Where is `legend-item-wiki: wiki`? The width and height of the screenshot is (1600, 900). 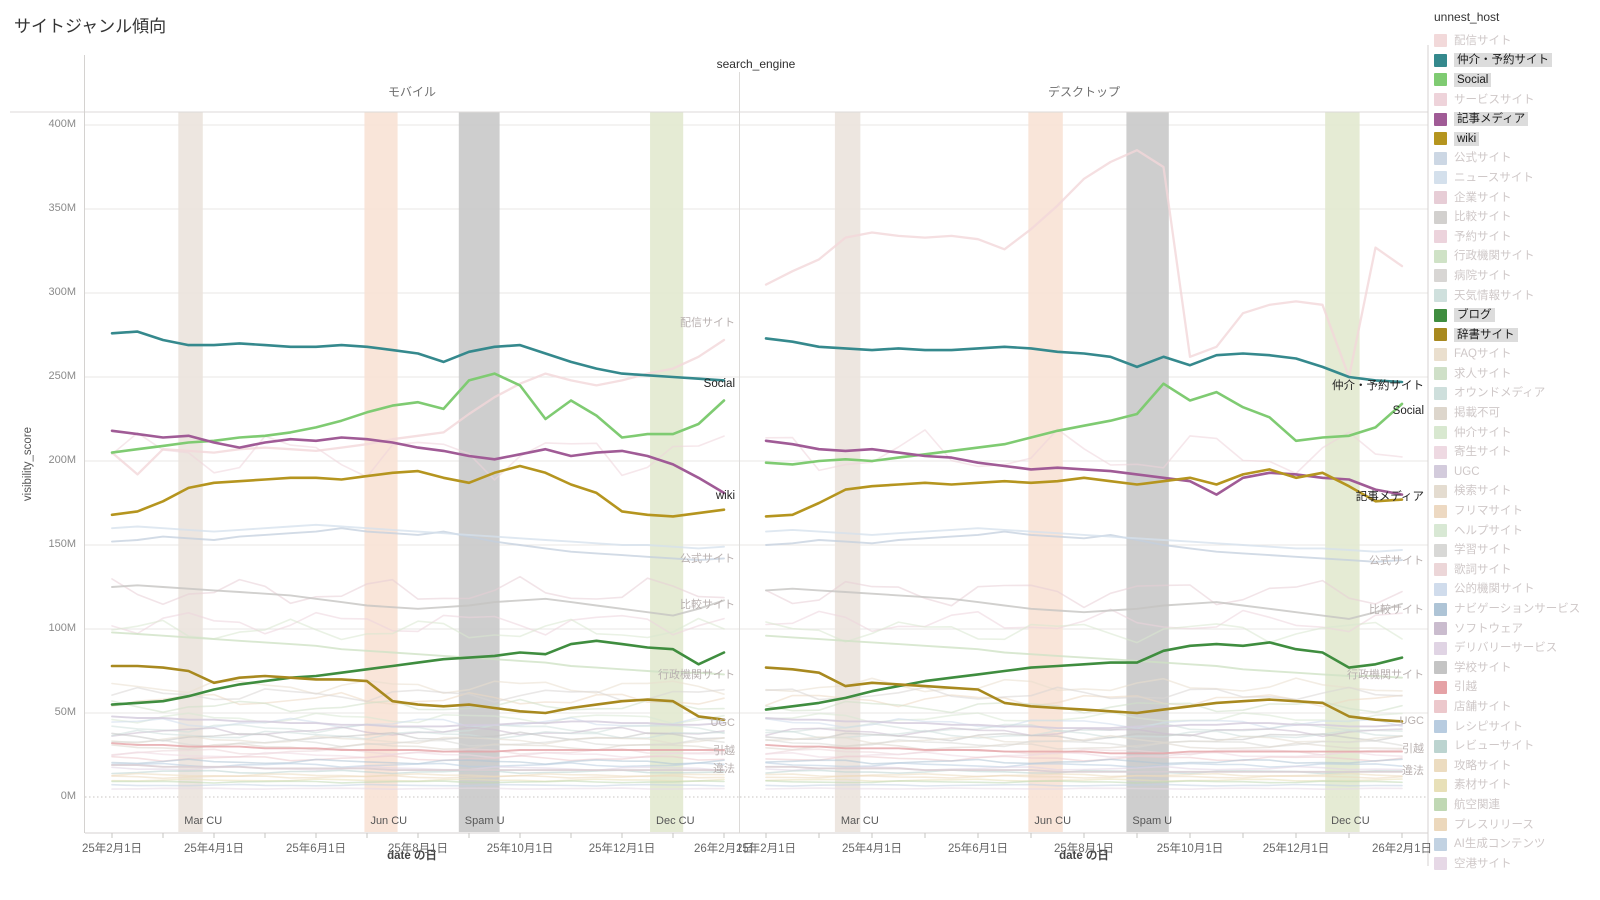
legend-item-wiki: wiki is located at coordinates (1517, 139).